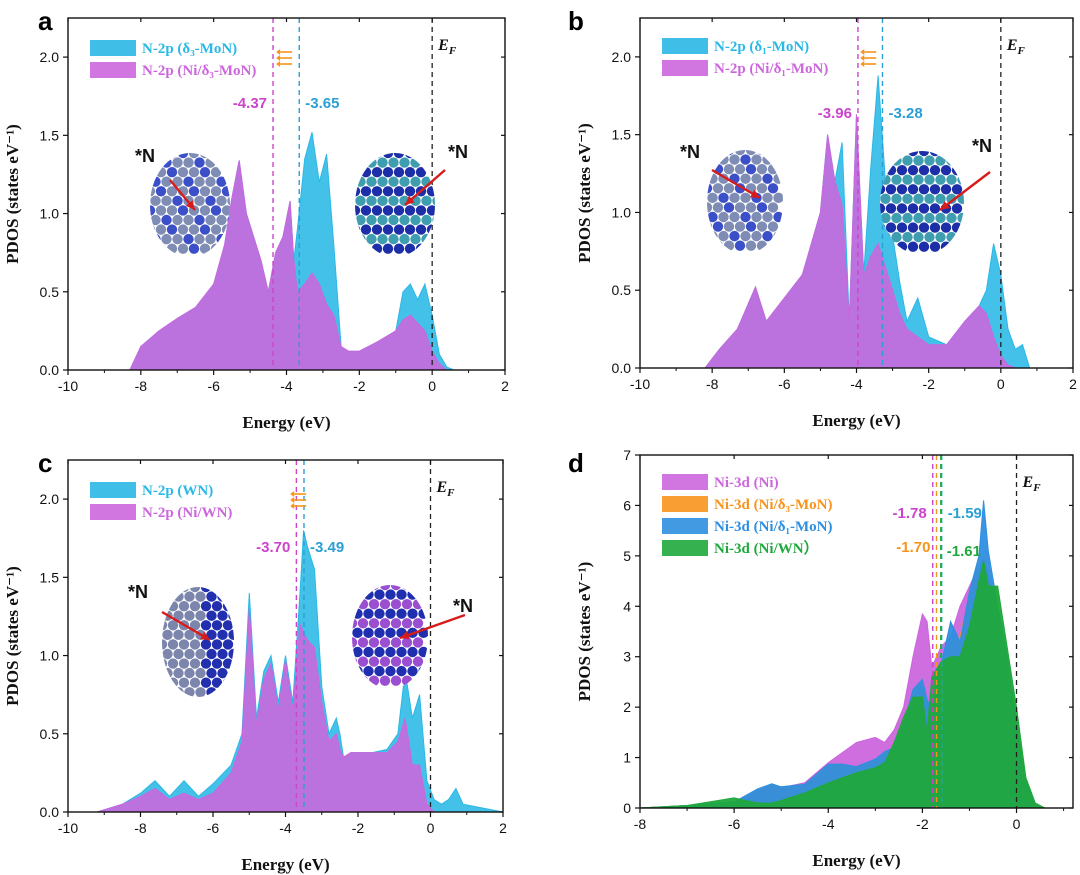 Image resolution: width=1080 pixels, height=875 pixels. I want to click on panel-label-b: b, so click(576, 21).